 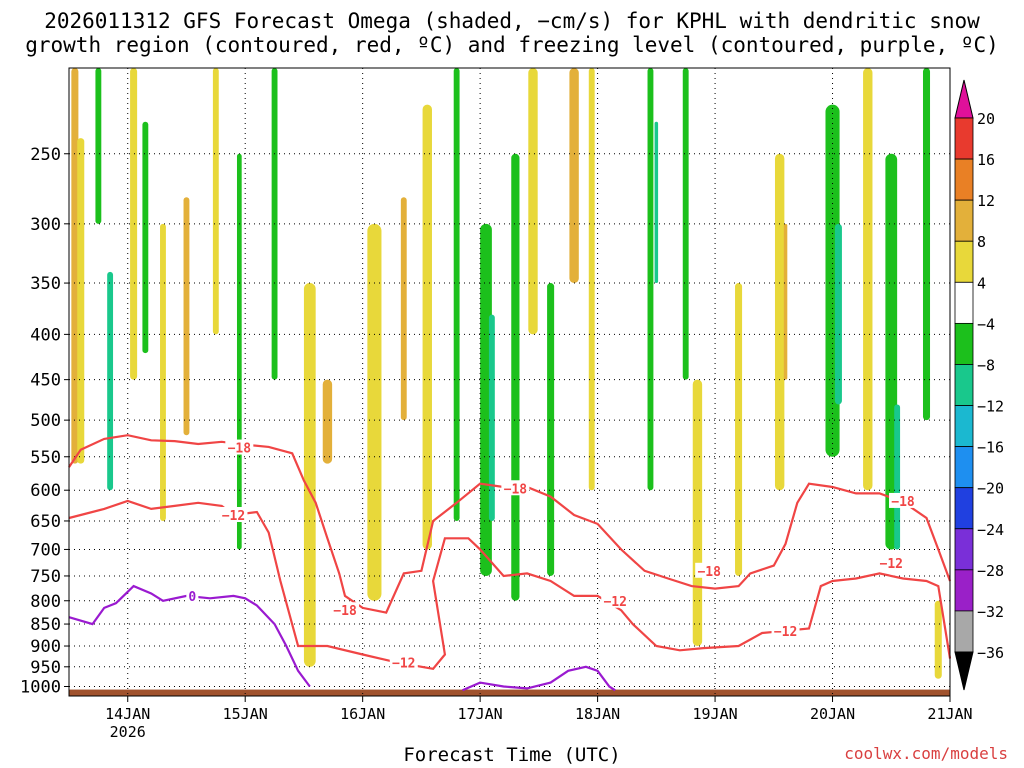 What do you see at coordinates (45, 225) in the screenshot?
I see `y-tick-label-1: 300` at bounding box center [45, 225].